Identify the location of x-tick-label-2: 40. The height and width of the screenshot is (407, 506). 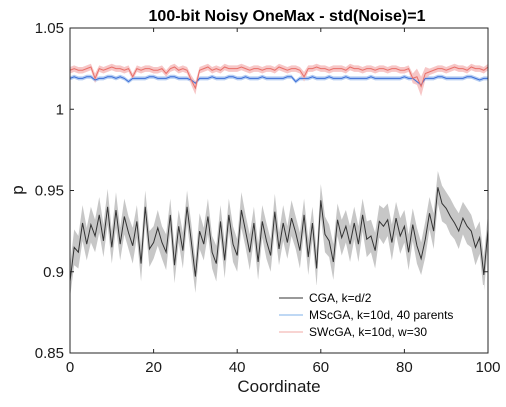
(237, 367).